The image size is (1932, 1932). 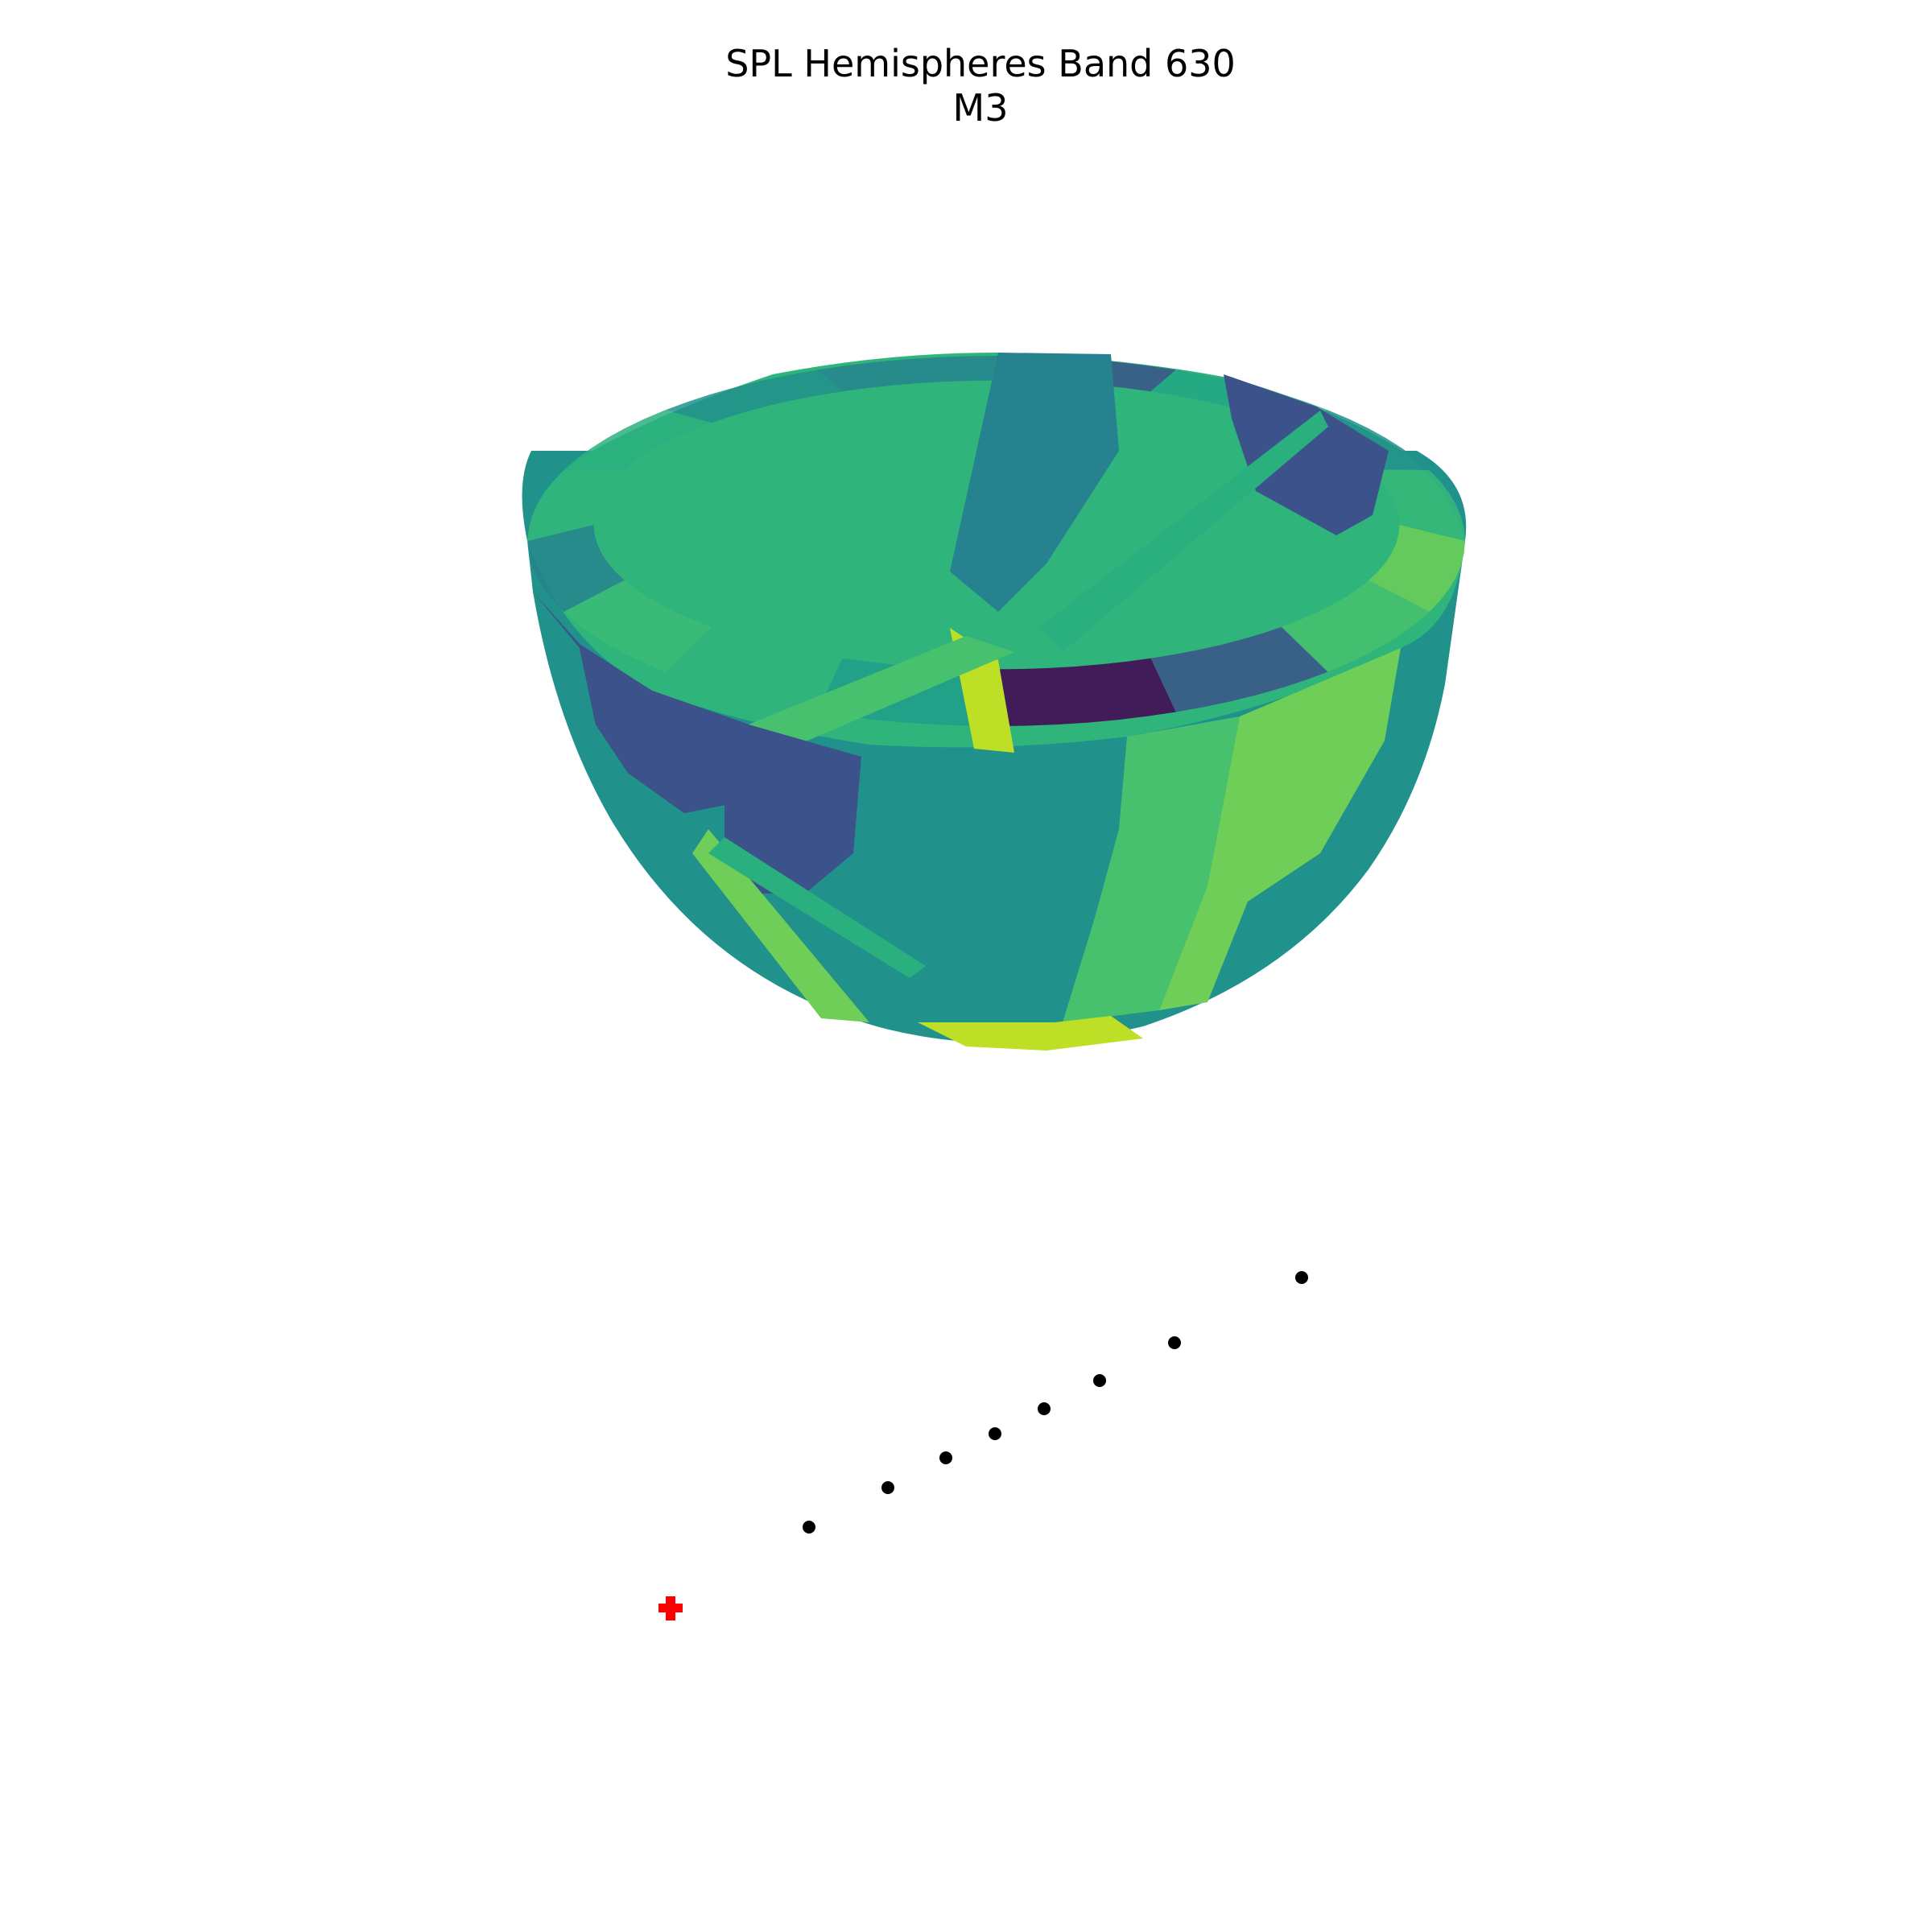 I want to click on outer-band-lime, so click(x=1280, y=829).